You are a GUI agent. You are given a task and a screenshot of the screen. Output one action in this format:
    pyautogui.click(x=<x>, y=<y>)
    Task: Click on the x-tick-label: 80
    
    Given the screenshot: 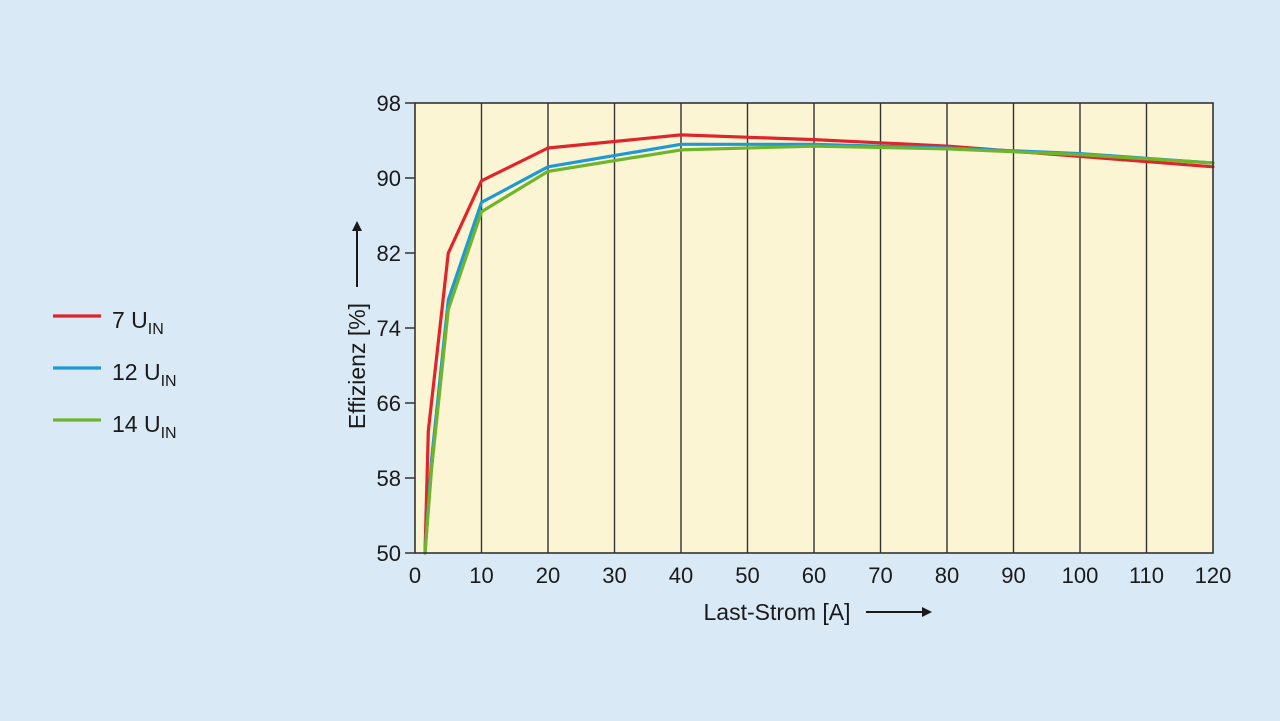 What is the action you would take?
    pyautogui.click(x=947, y=575)
    